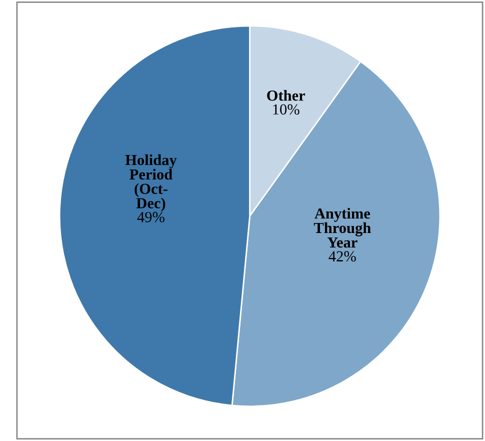 Image resolution: width=485 pixels, height=441 pixels. Describe the element at coordinates (286, 109) in the screenshot. I see `data-label: 10%` at that location.